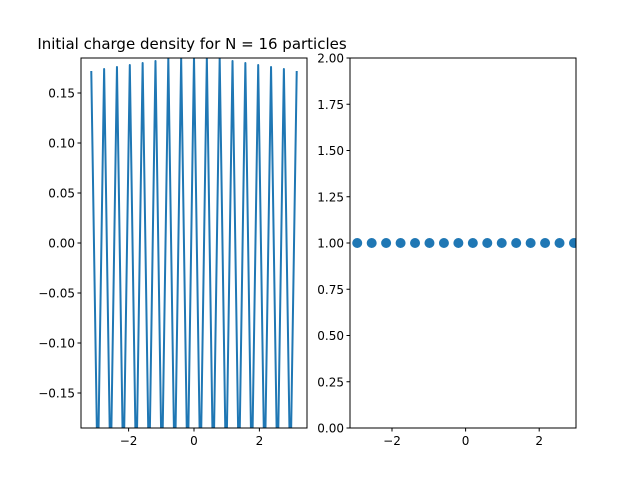 The width and height of the screenshot is (640, 480). I want to click on particle-x-ticks: −2 0 2, so click(463, 438).